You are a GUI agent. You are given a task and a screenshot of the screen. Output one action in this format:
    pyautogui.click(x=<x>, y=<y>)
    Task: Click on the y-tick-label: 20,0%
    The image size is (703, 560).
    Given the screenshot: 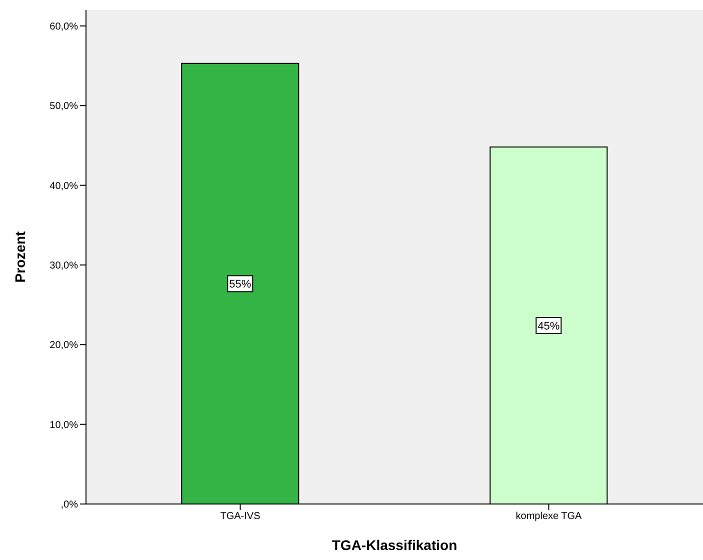 What is the action you would take?
    pyautogui.click(x=64, y=346)
    